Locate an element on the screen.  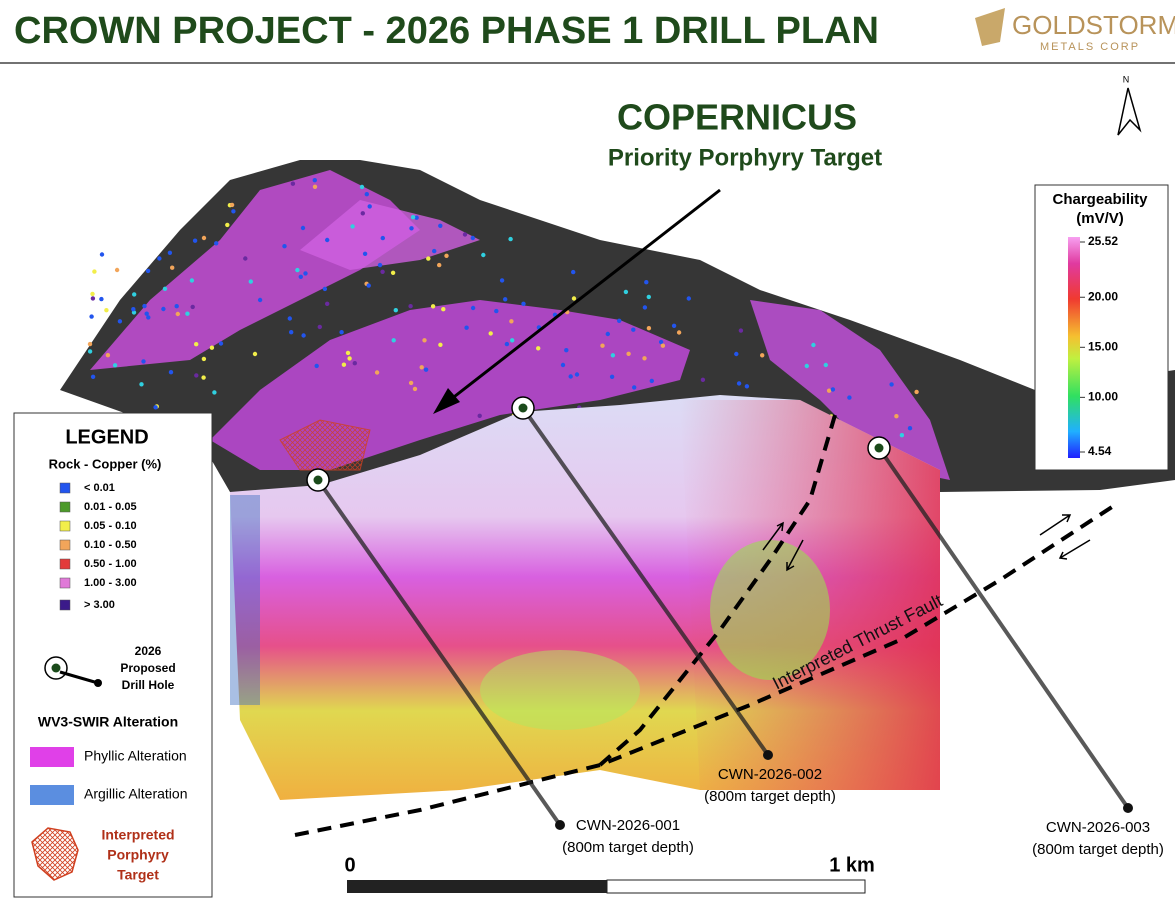
legend-target-swatch is located at coordinates (55, 854).